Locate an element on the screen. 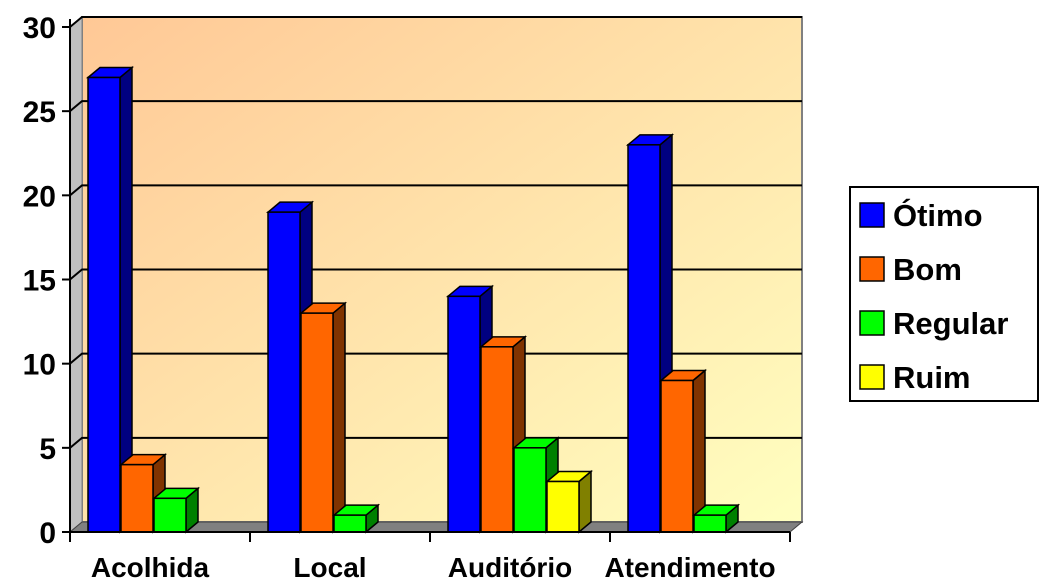 This screenshot has width=1047, height=587. y-tick-label: 30 is located at coordinates (39, 28).